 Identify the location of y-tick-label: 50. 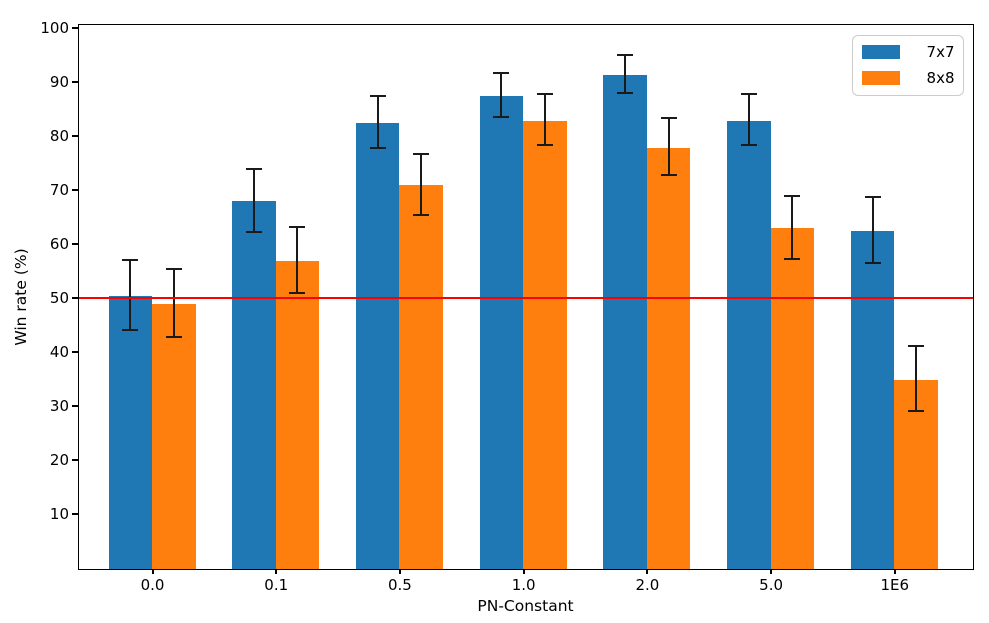
(59, 298).